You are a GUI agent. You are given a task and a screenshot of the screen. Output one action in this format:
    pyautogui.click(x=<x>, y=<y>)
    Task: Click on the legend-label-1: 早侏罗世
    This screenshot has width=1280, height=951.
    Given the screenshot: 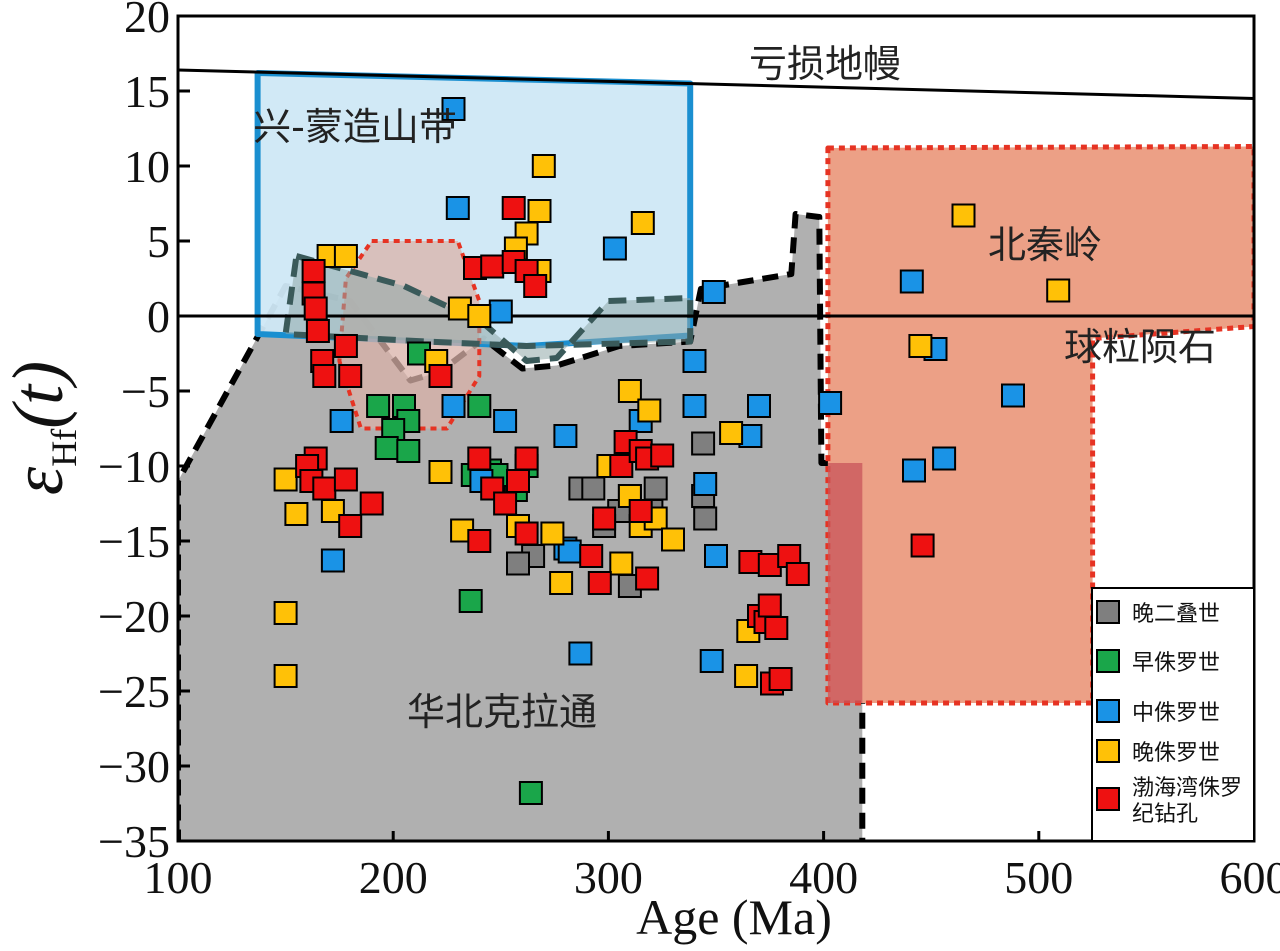 What is the action you would take?
    pyautogui.click(x=1176, y=663)
    